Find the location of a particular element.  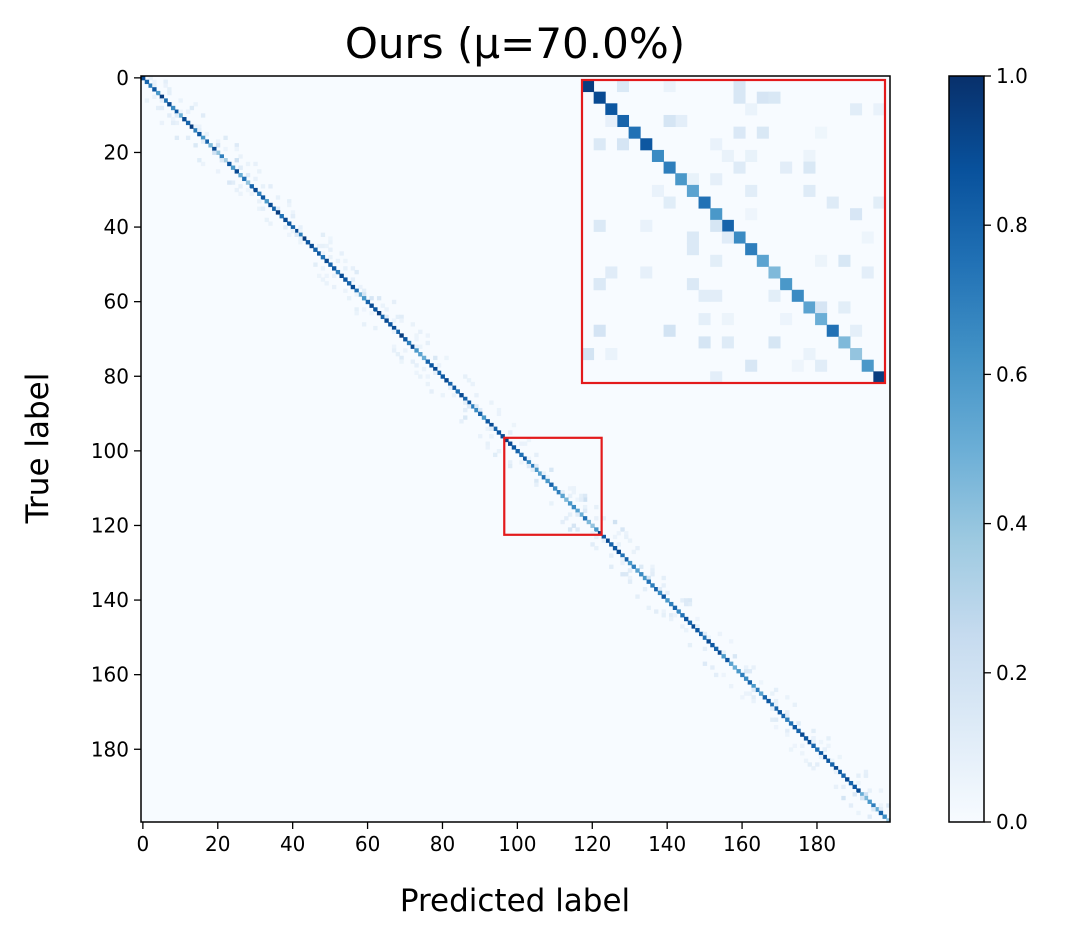

x-tick-label: 140 is located at coordinates (667, 844).